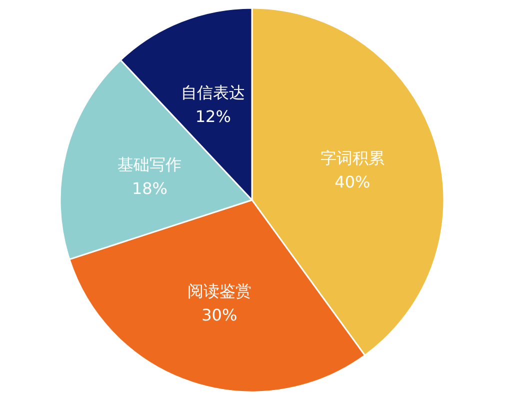  I want to click on slice-label: 自信表达, so click(213, 92).